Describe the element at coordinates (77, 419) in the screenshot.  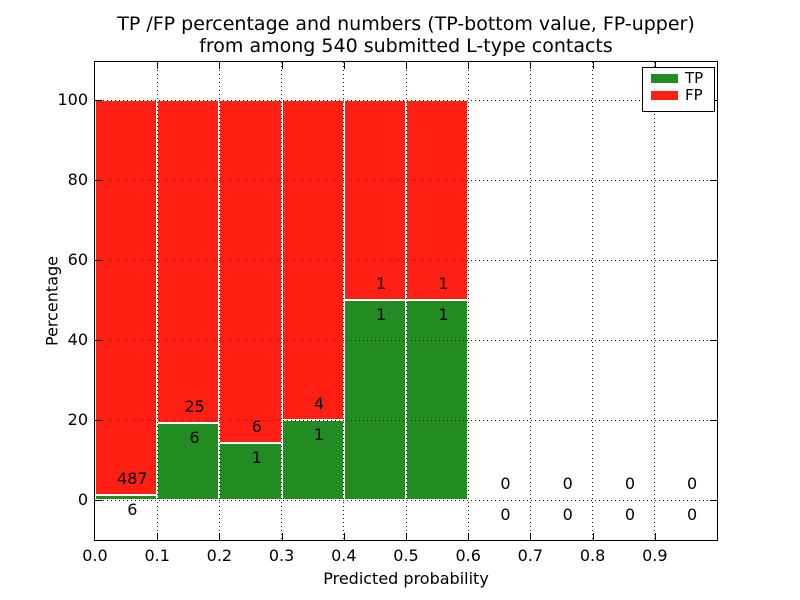
I see `y-tick-label: 20` at that location.